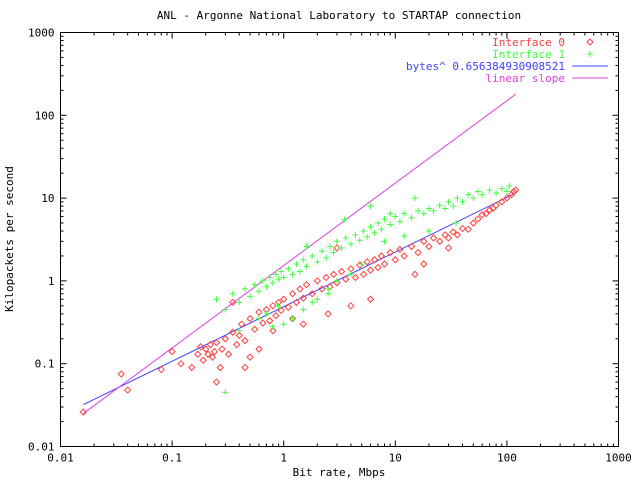 The image size is (640, 480). I want to click on x-tick-label: 100, so click(507, 458).